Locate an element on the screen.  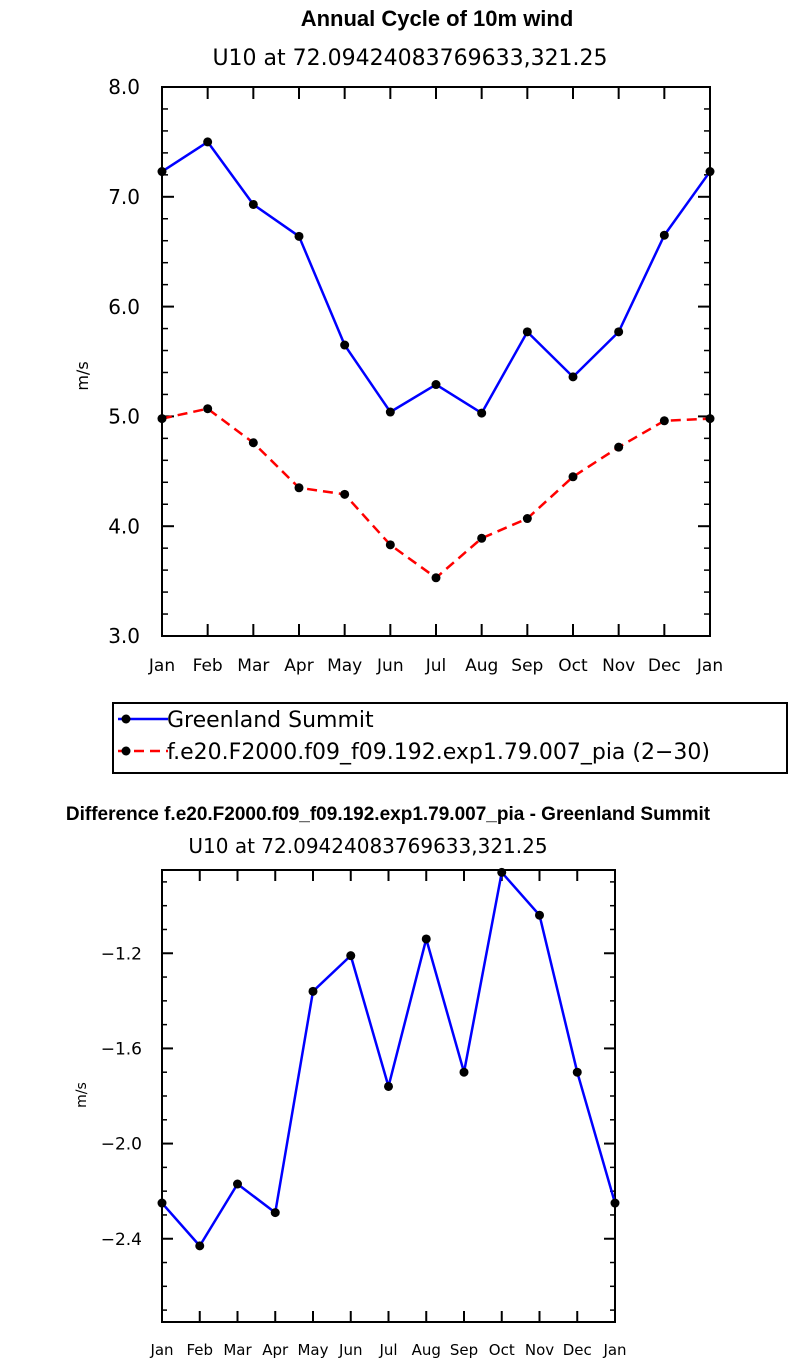
chart2-x-tick-labels: Jan Feb Mar Apr May Jun Jul Aug Sep Oct Nov Dec Jan is located at coordinates (387, 1350).